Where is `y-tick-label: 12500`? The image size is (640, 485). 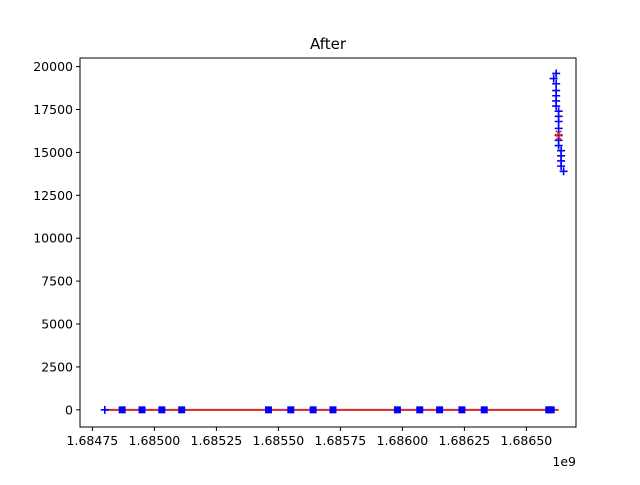 y-tick-label: 12500 is located at coordinates (53, 195).